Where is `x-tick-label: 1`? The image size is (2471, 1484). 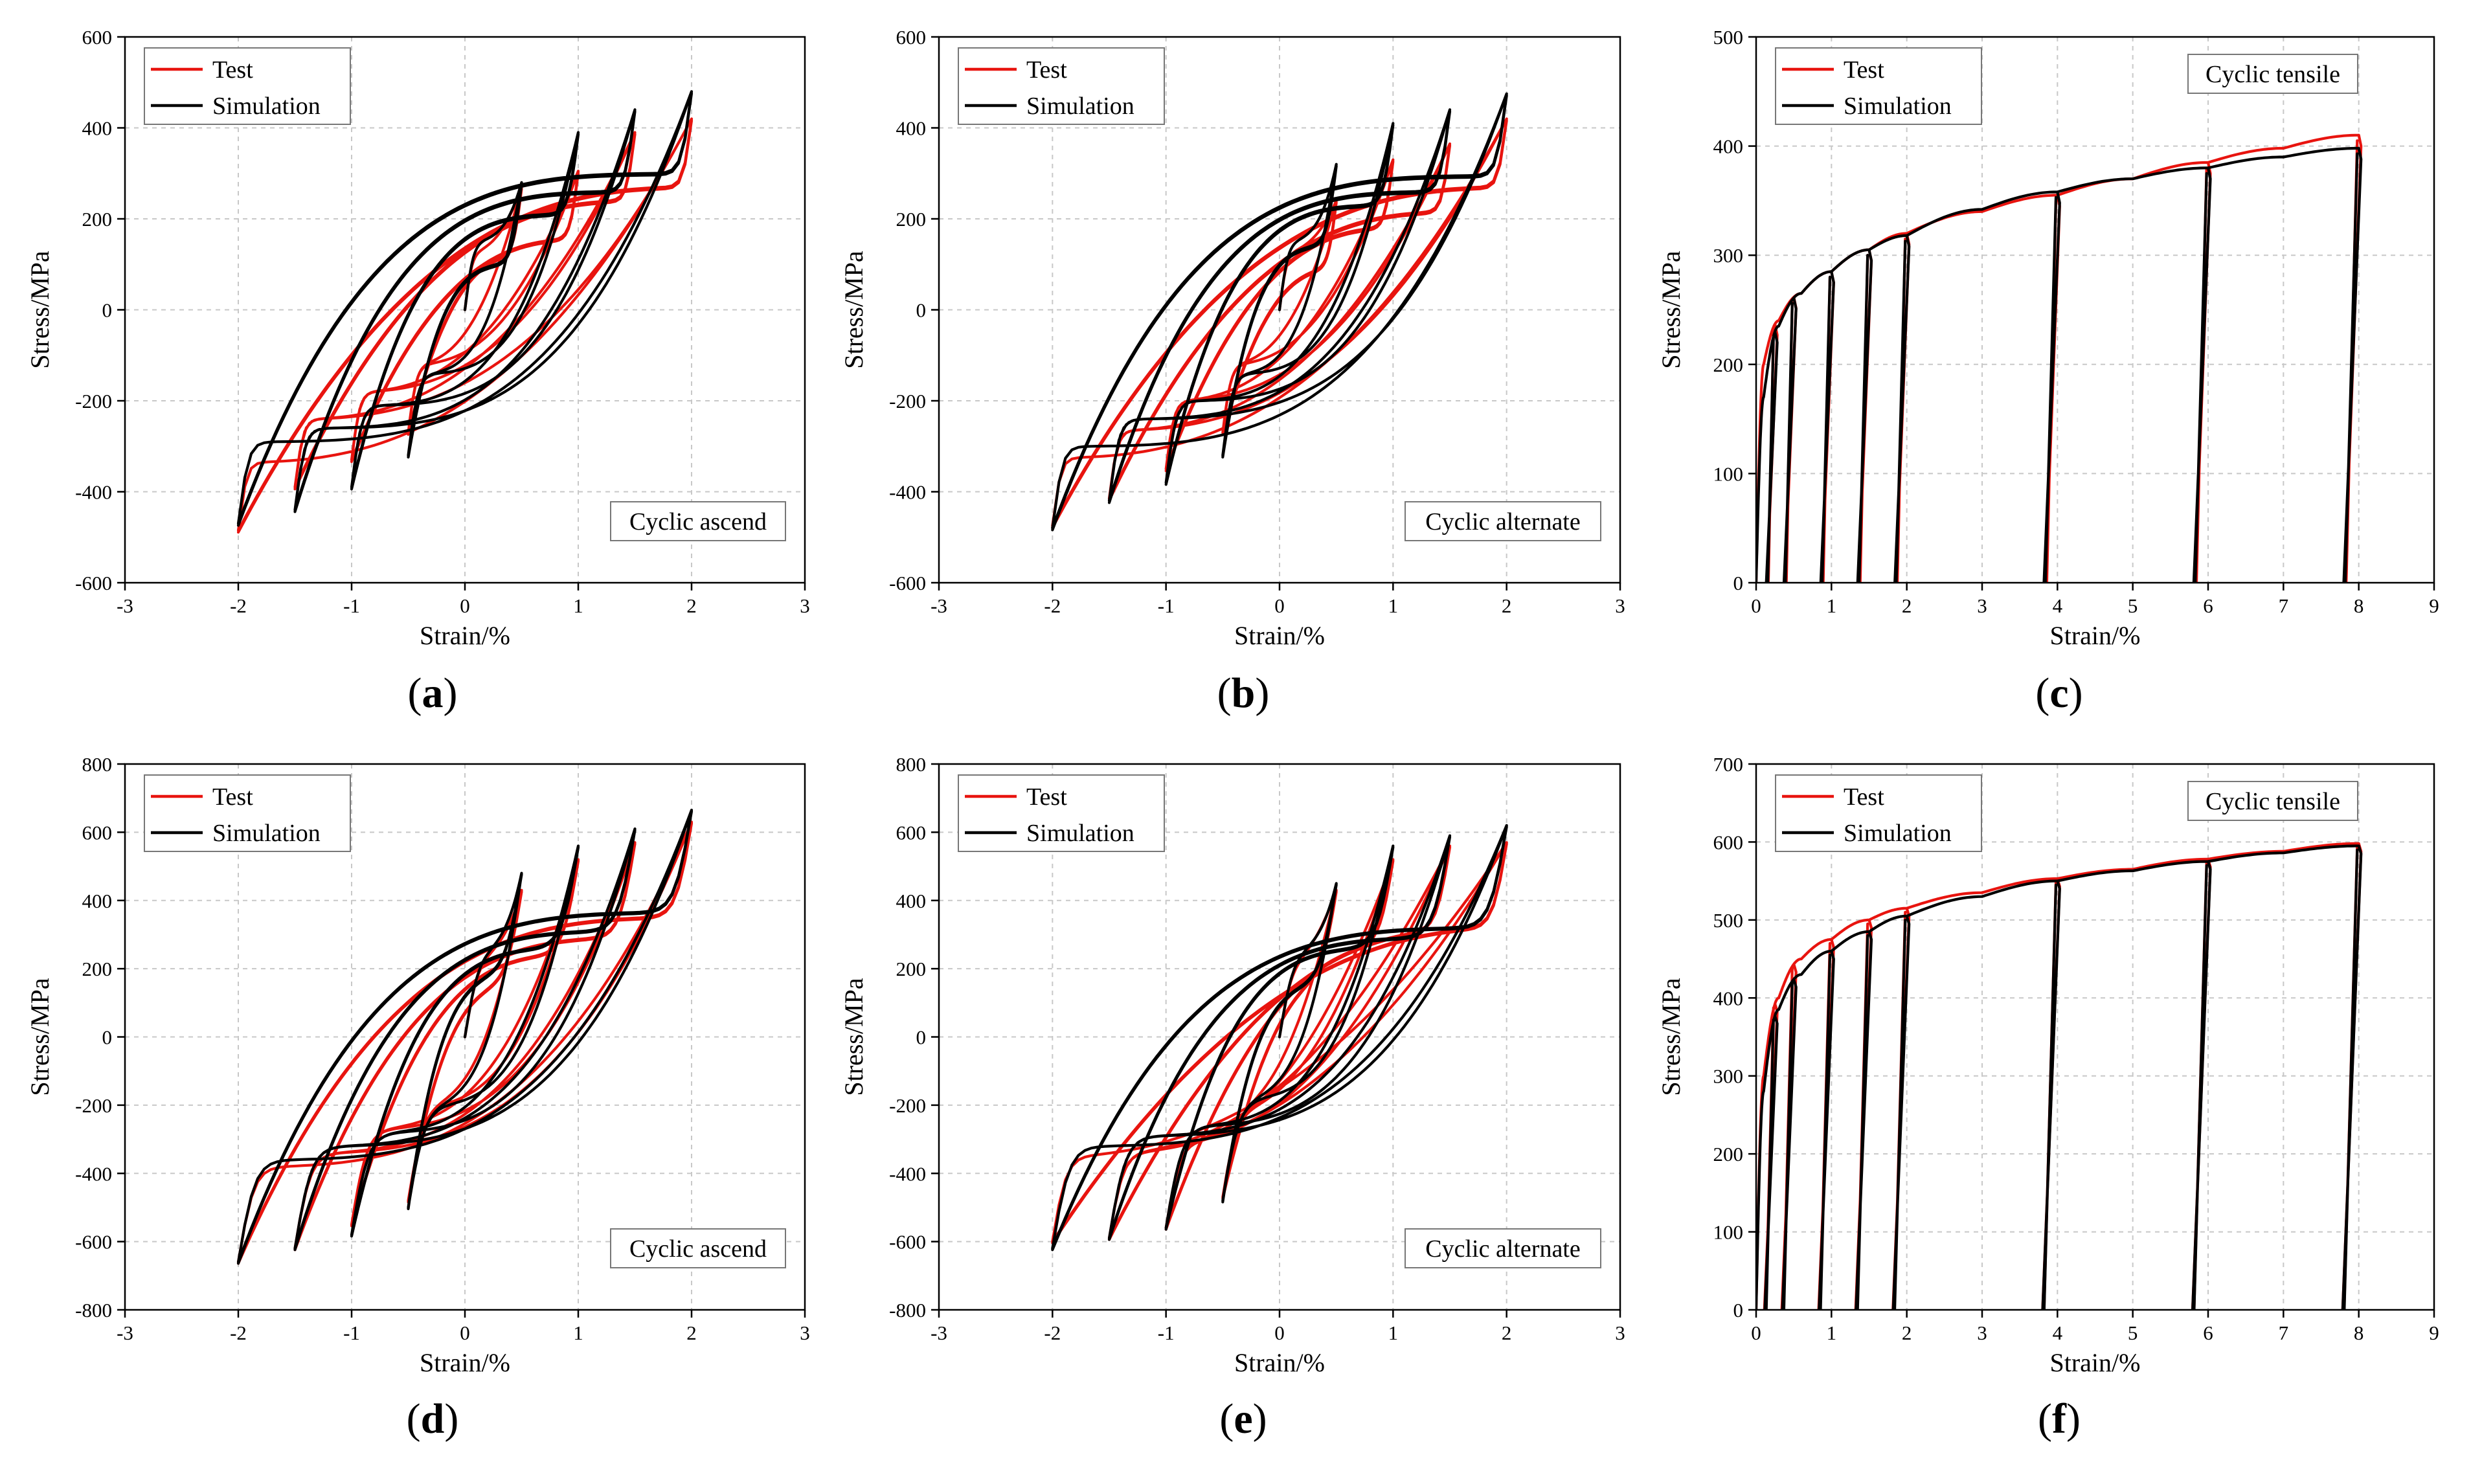 x-tick-label: 1 is located at coordinates (1832, 605).